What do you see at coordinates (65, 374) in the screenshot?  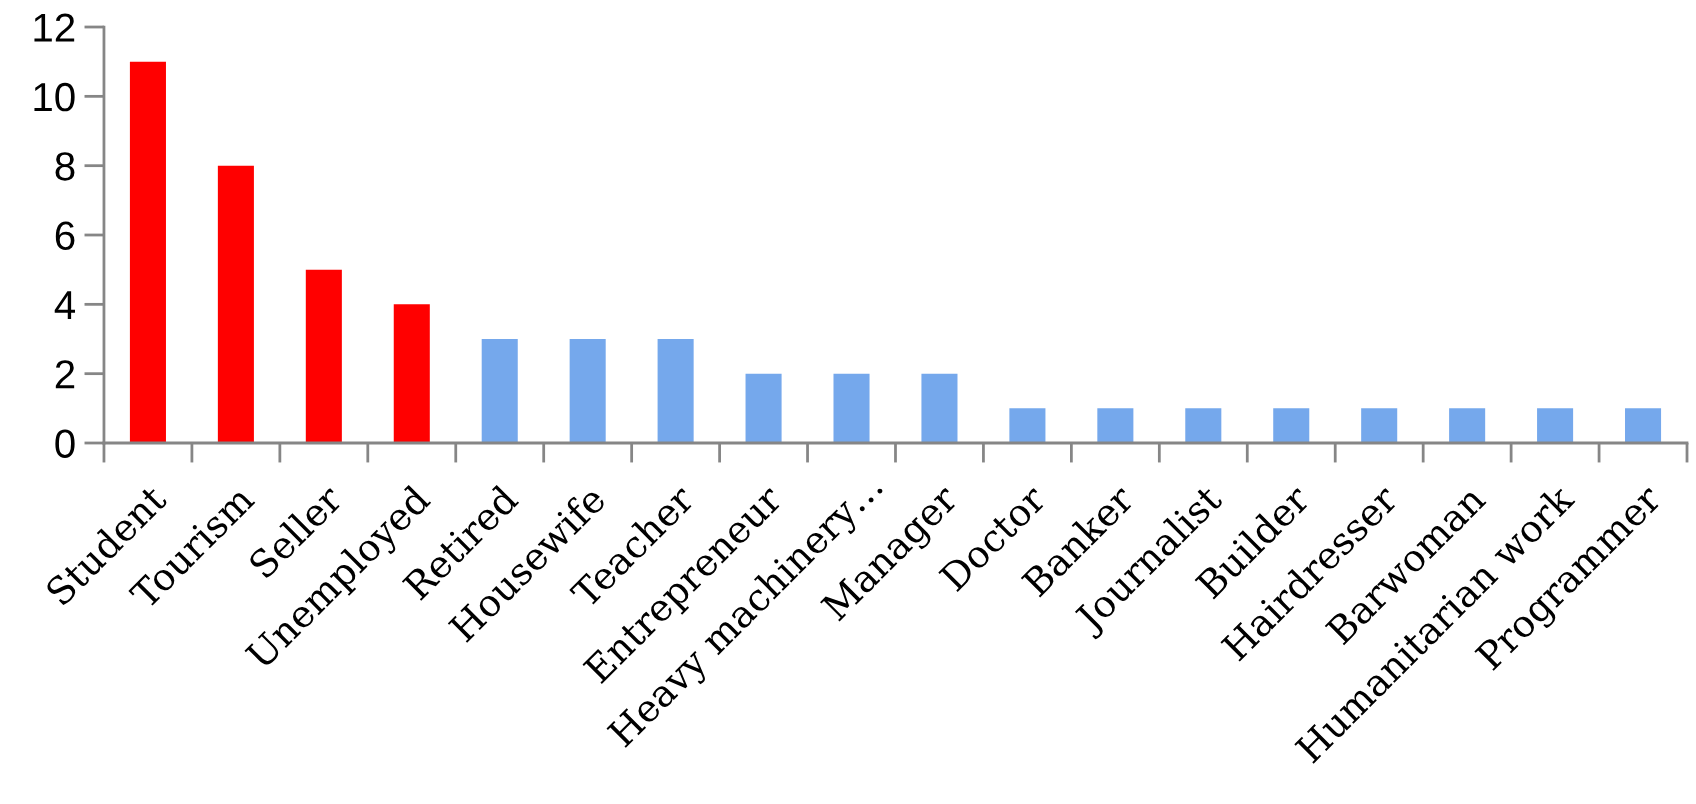 I see `y-tick-label: 2` at bounding box center [65, 374].